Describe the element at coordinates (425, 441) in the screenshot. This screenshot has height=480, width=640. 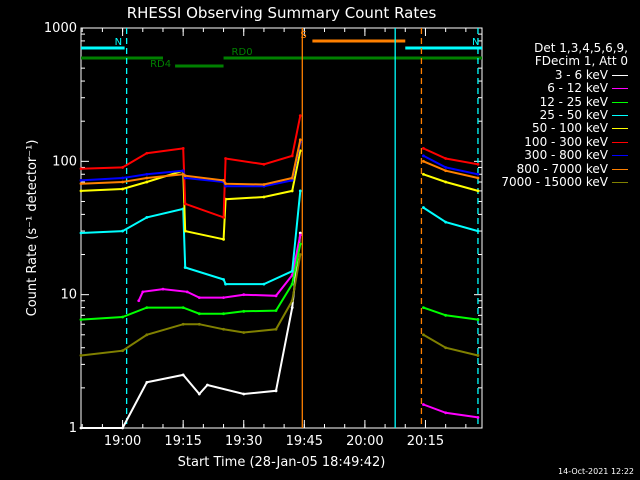
I see `x-tick-label: 20:15` at that location.